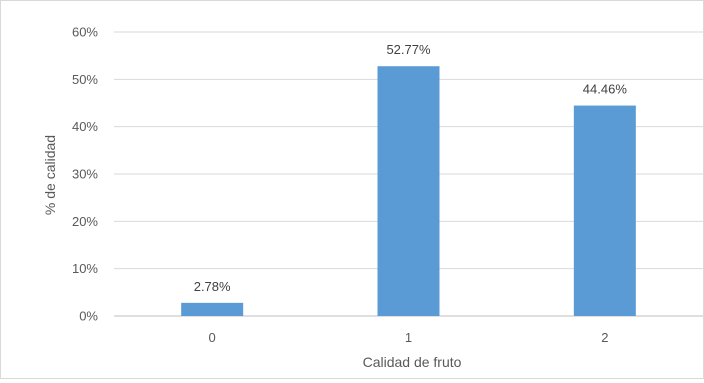 This screenshot has width=704, height=383. Describe the element at coordinates (85, 79) in the screenshot. I see `y-tick-label: 50%` at that location.